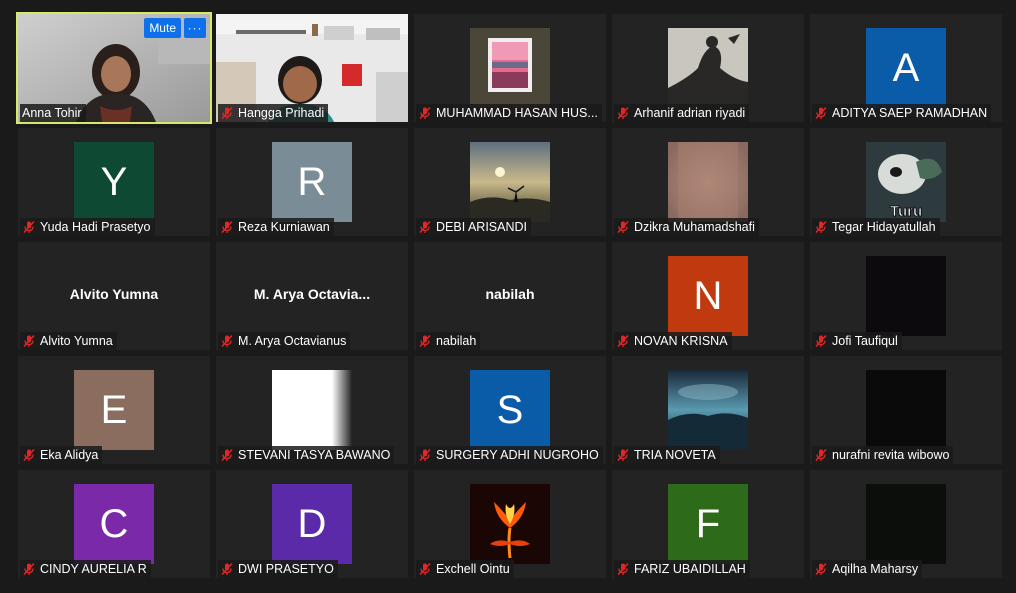  I want to click on participant-name-label: FARIZ UBAIDILLAH, so click(682, 569).